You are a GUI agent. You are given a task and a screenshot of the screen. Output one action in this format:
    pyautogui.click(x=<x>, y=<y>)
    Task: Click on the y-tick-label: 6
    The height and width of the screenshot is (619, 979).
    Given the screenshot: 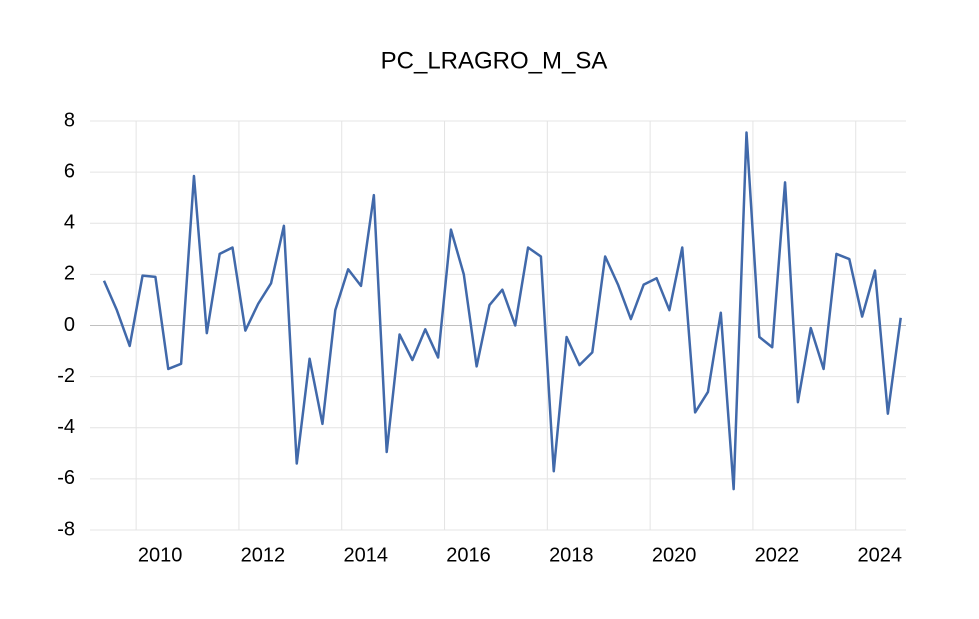 What is the action you would take?
    pyautogui.click(x=69, y=171)
    